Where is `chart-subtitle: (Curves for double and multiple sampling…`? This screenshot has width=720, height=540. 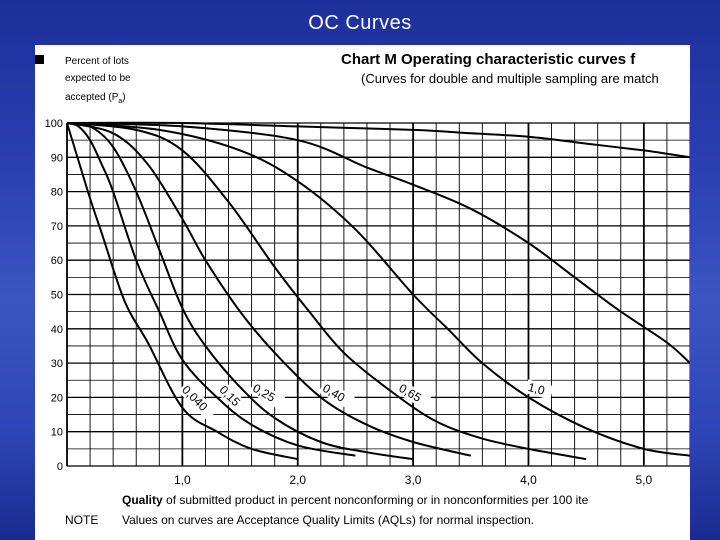
chart-subtitle: (Curves for double and multiple sampling… is located at coordinates (510, 78).